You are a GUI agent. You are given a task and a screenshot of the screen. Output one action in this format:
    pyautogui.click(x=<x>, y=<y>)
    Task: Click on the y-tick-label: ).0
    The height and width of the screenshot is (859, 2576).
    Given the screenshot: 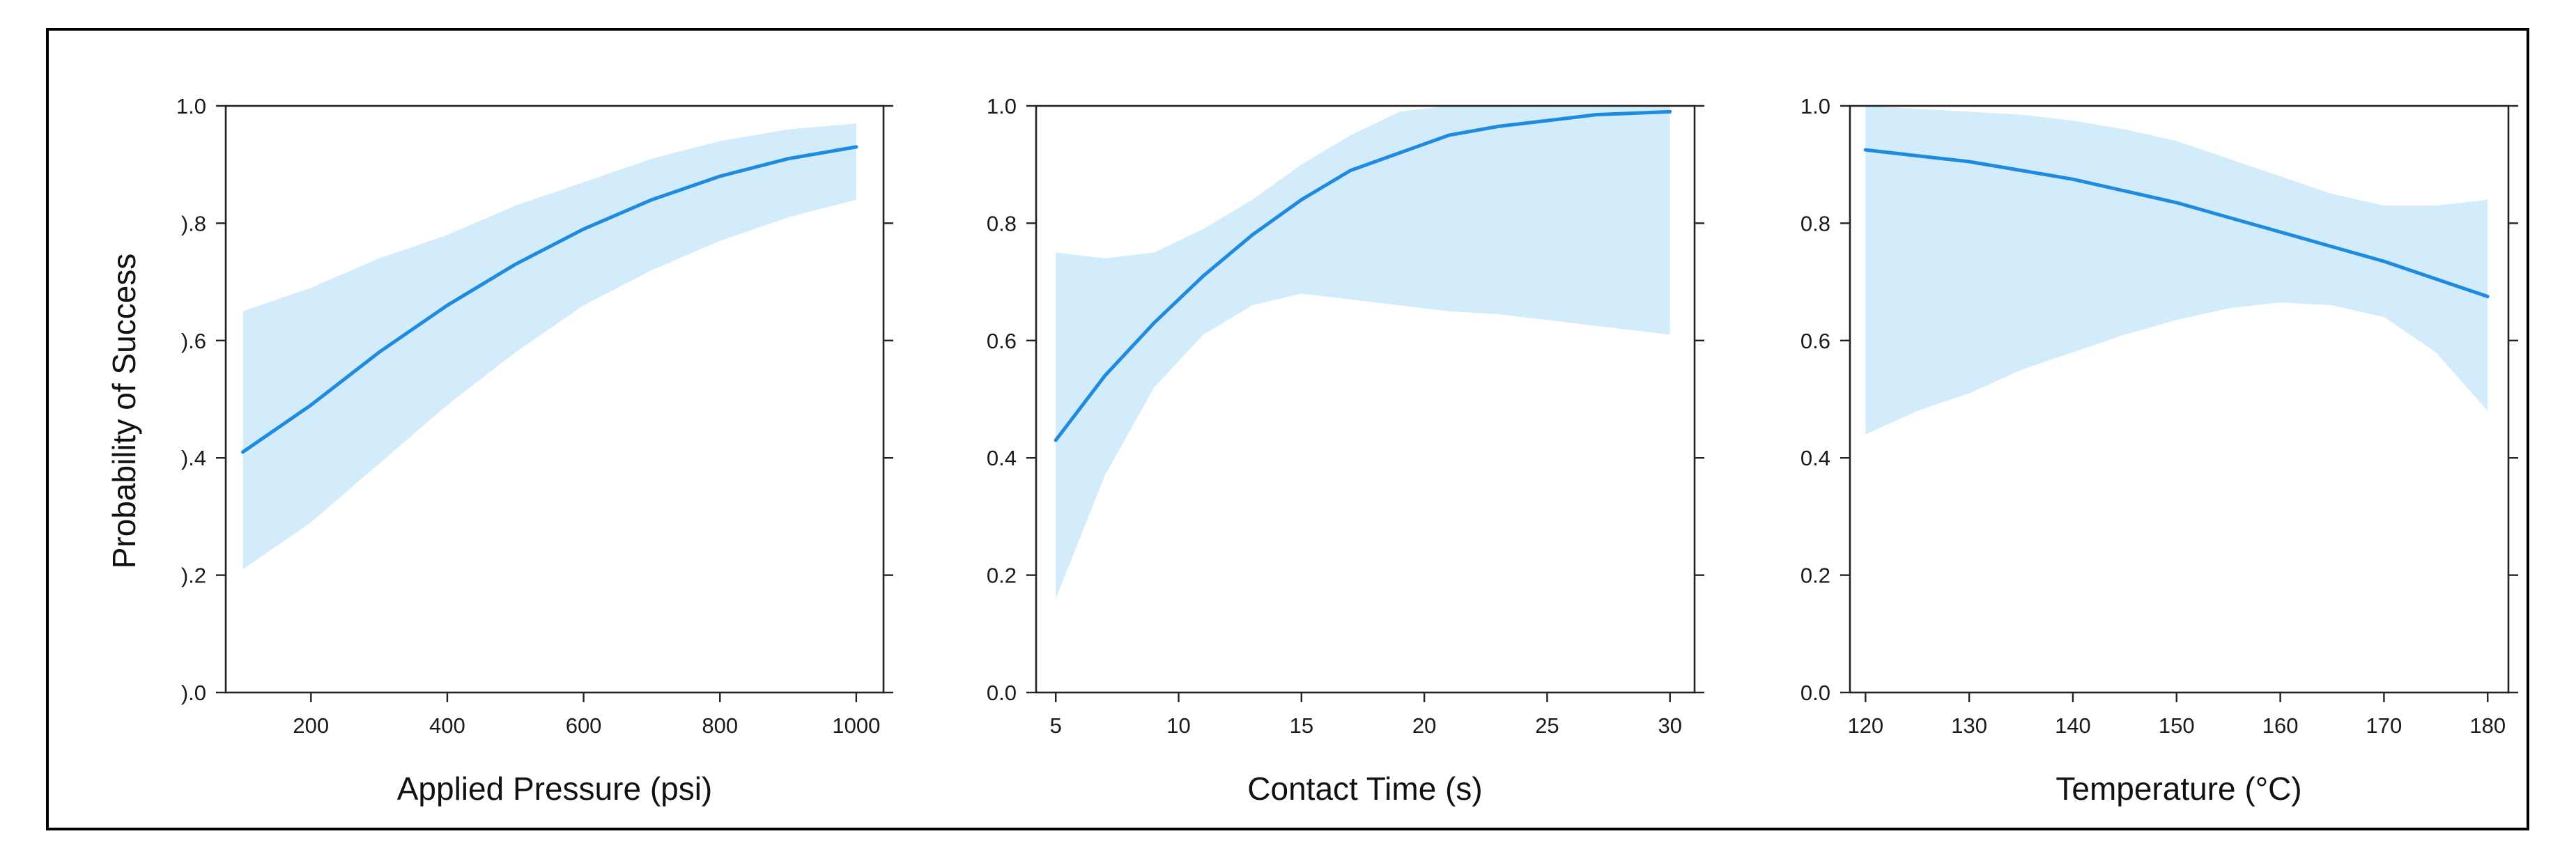 What is the action you would take?
    pyautogui.click(x=193, y=693)
    